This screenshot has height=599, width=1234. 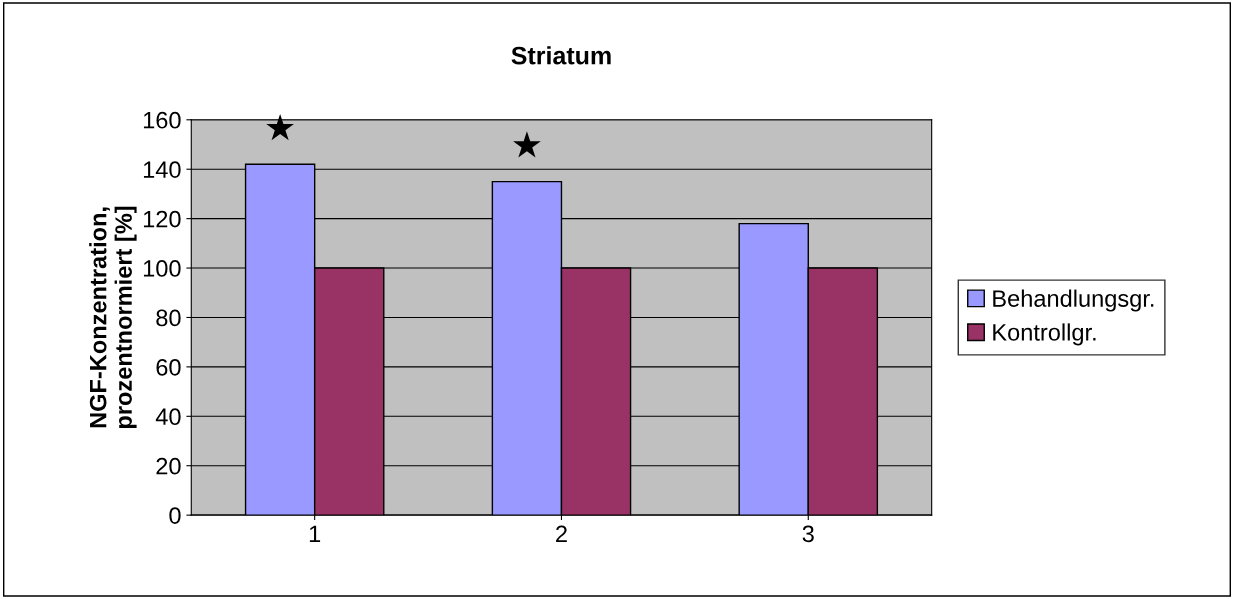 What do you see at coordinates (175, 515) in the screenshot?
I see `y-tick-label: 0` at bounding box center [175, 515].